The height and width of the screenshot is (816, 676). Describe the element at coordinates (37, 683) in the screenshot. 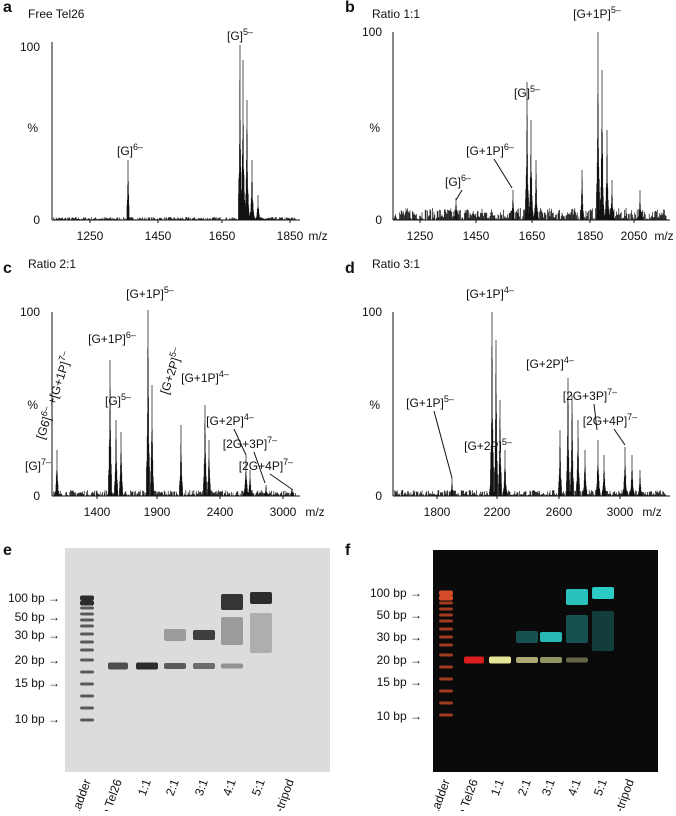

I see `size-label: 15 bp →` at that location.